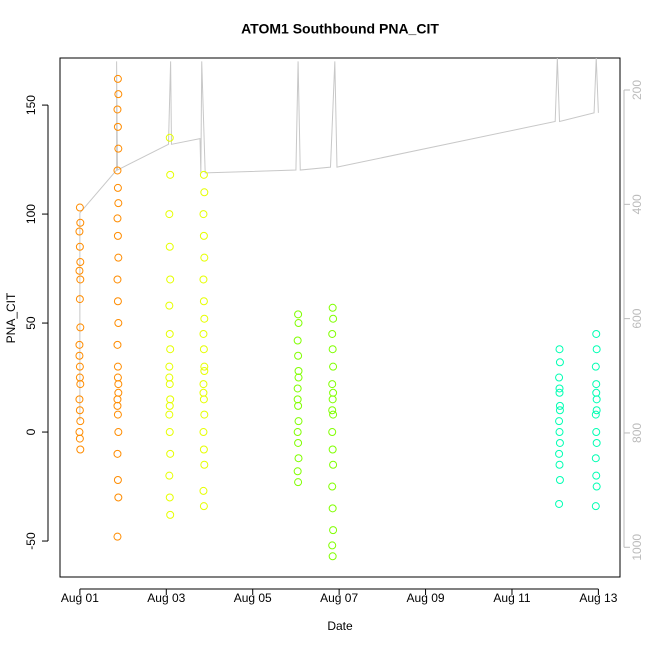 The height and width of the screenshot is (655, 650). Describe the element at coordinates (340, 29) in the screenshot. I see `chart-title: ATOM1 Southbound PNA_CIT` at that location.